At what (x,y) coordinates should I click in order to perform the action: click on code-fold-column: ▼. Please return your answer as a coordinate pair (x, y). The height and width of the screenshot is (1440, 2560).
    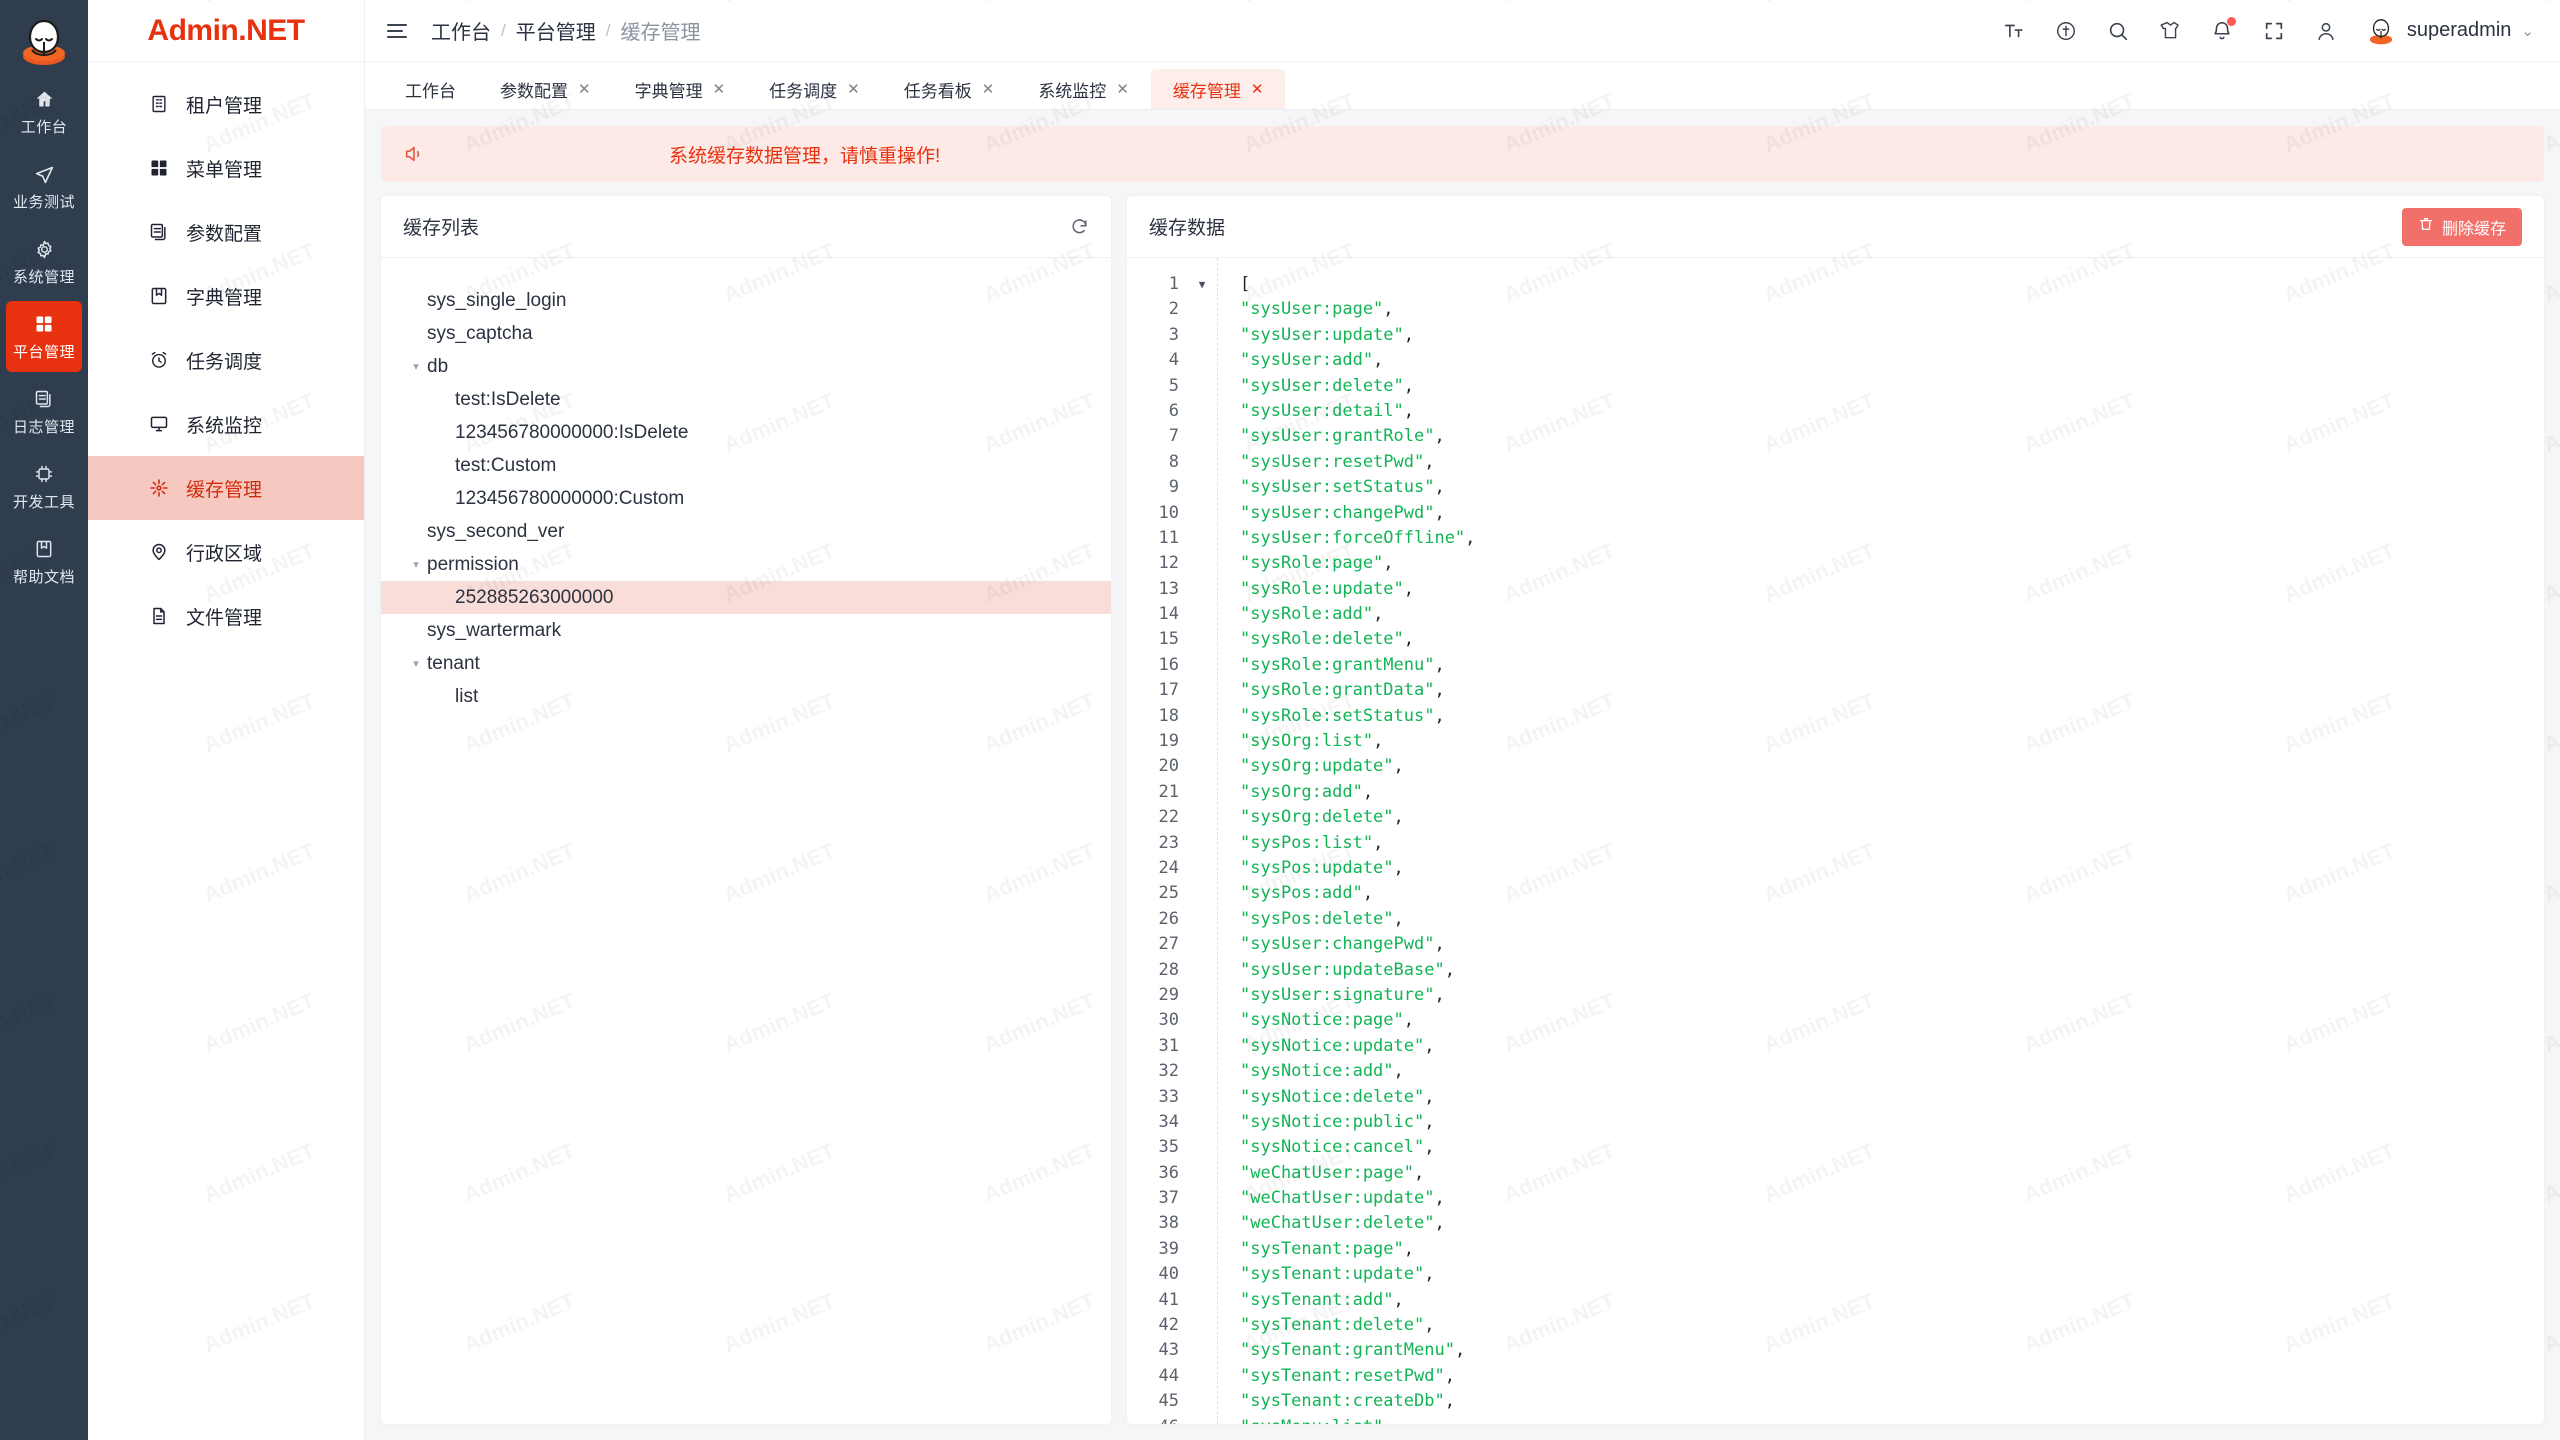
    Looking at the image, I should click on (1202, 841).